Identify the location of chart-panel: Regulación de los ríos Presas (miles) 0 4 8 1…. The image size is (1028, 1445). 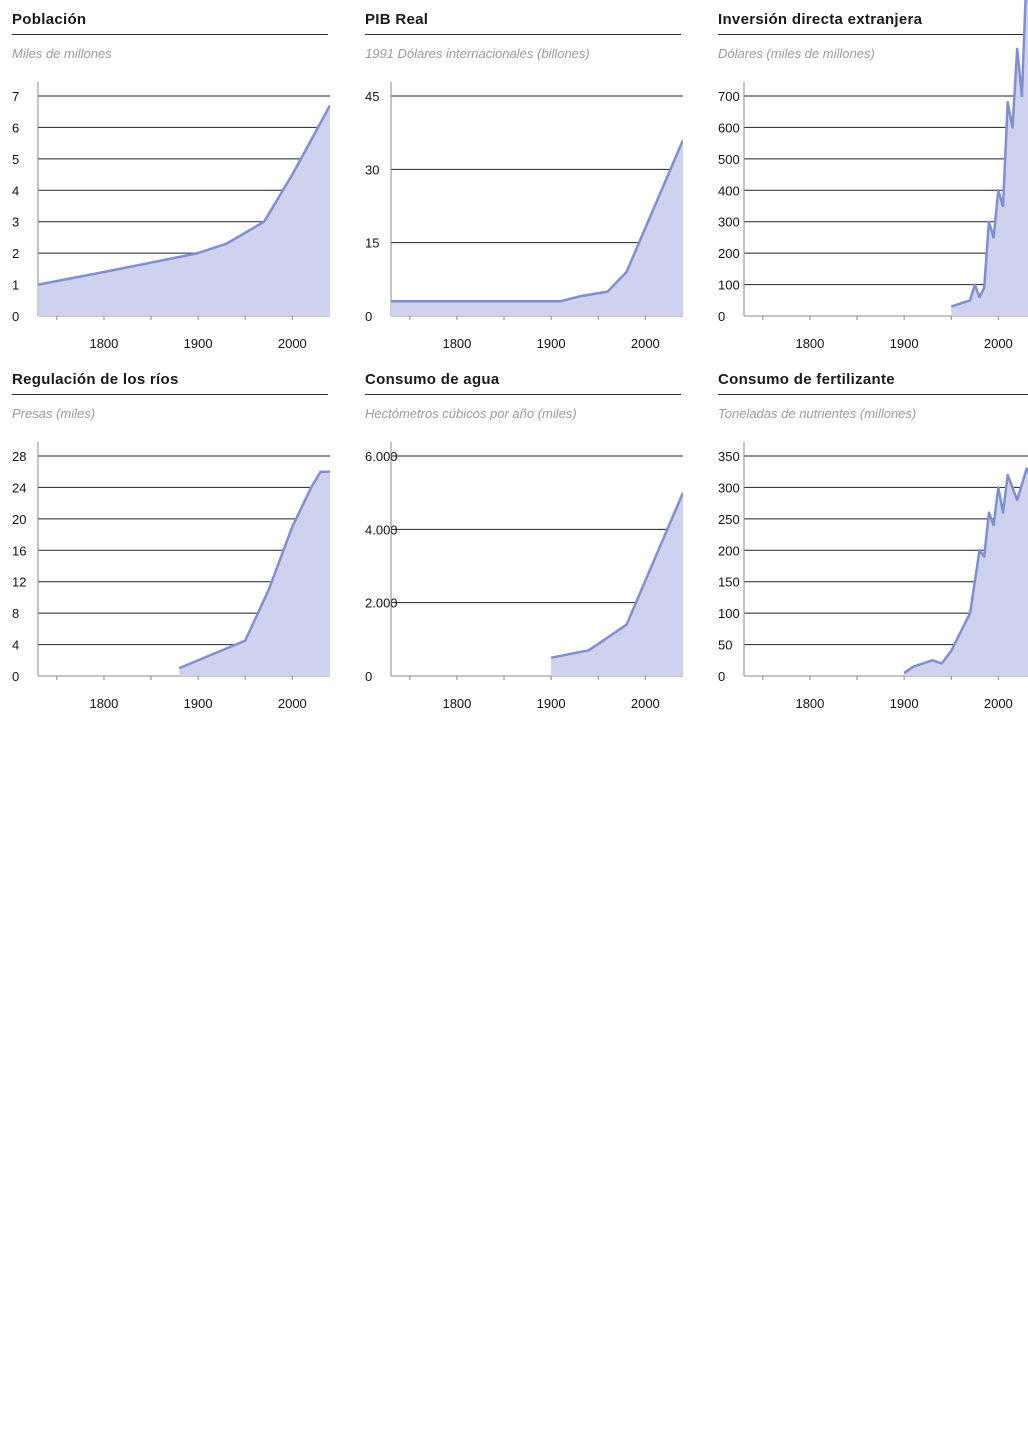
(165, 535).